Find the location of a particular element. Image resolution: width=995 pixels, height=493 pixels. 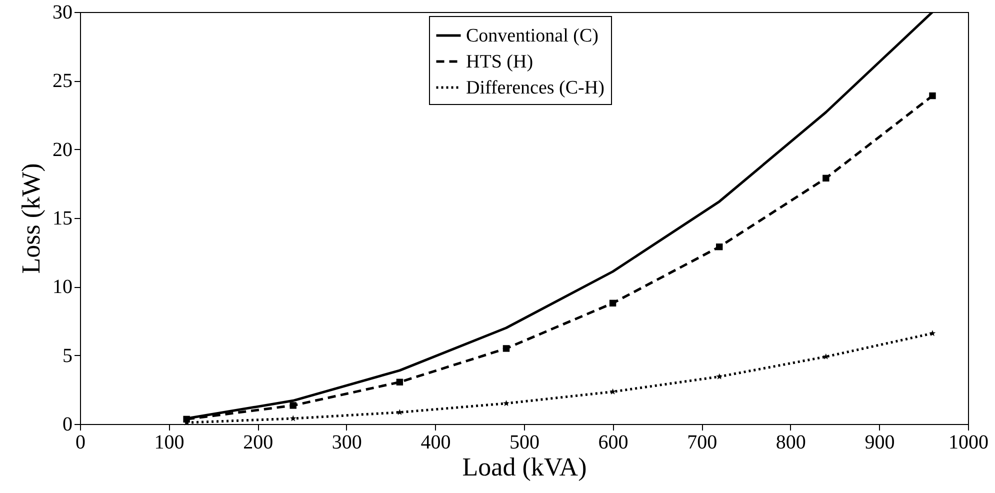

x-tick-label: 400 is located at coordinates (435, 443).